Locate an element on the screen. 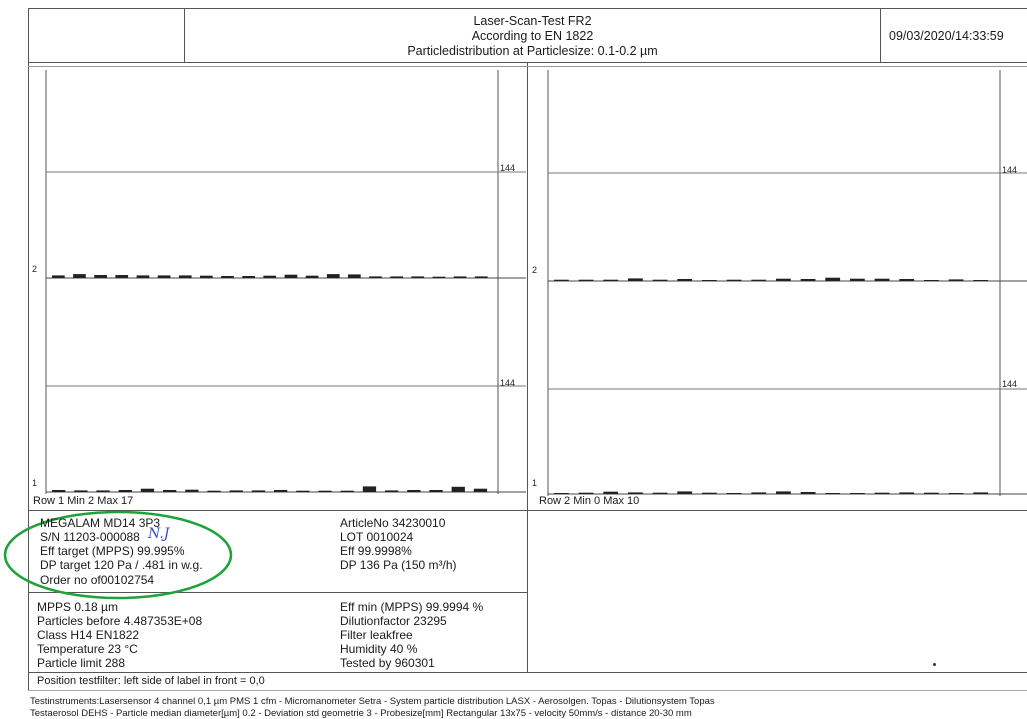  product-model: MEGALAM MD14 3P3 is located at coordinates (100, 523).